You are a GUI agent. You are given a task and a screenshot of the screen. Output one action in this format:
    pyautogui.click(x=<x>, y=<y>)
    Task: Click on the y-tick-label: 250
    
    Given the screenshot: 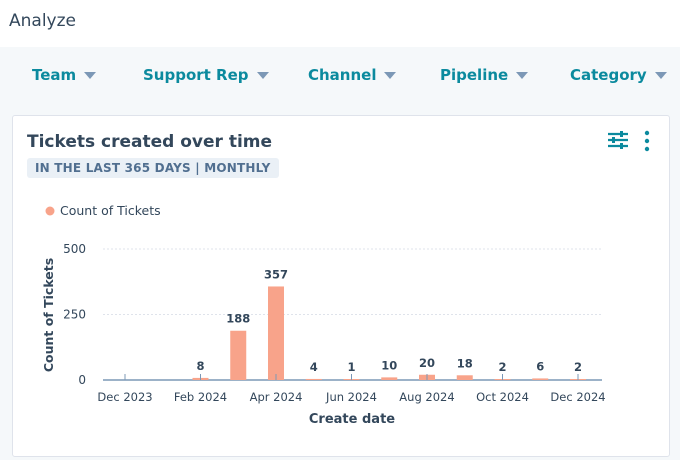 What is the action you would take?
    pyautogui.click(x=74, y=315)
    